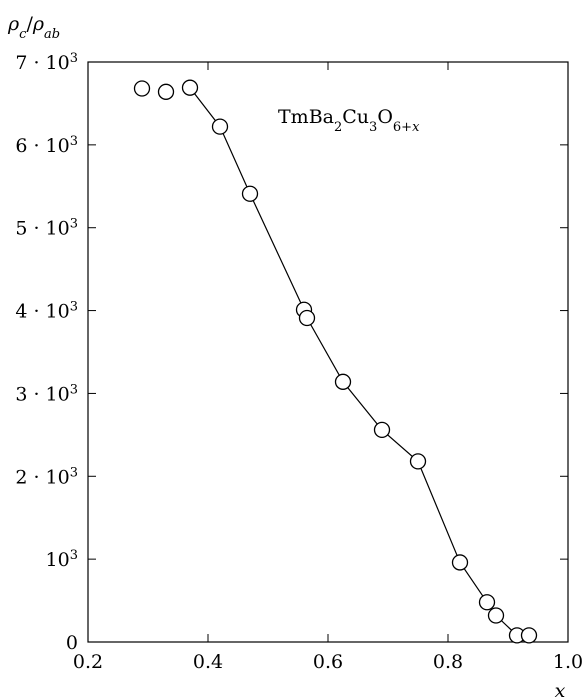  What do you see at coordinates (448, 662) in the screenshot?
I see `x-tick-label: 0.8` at bounding box center [448, 662].